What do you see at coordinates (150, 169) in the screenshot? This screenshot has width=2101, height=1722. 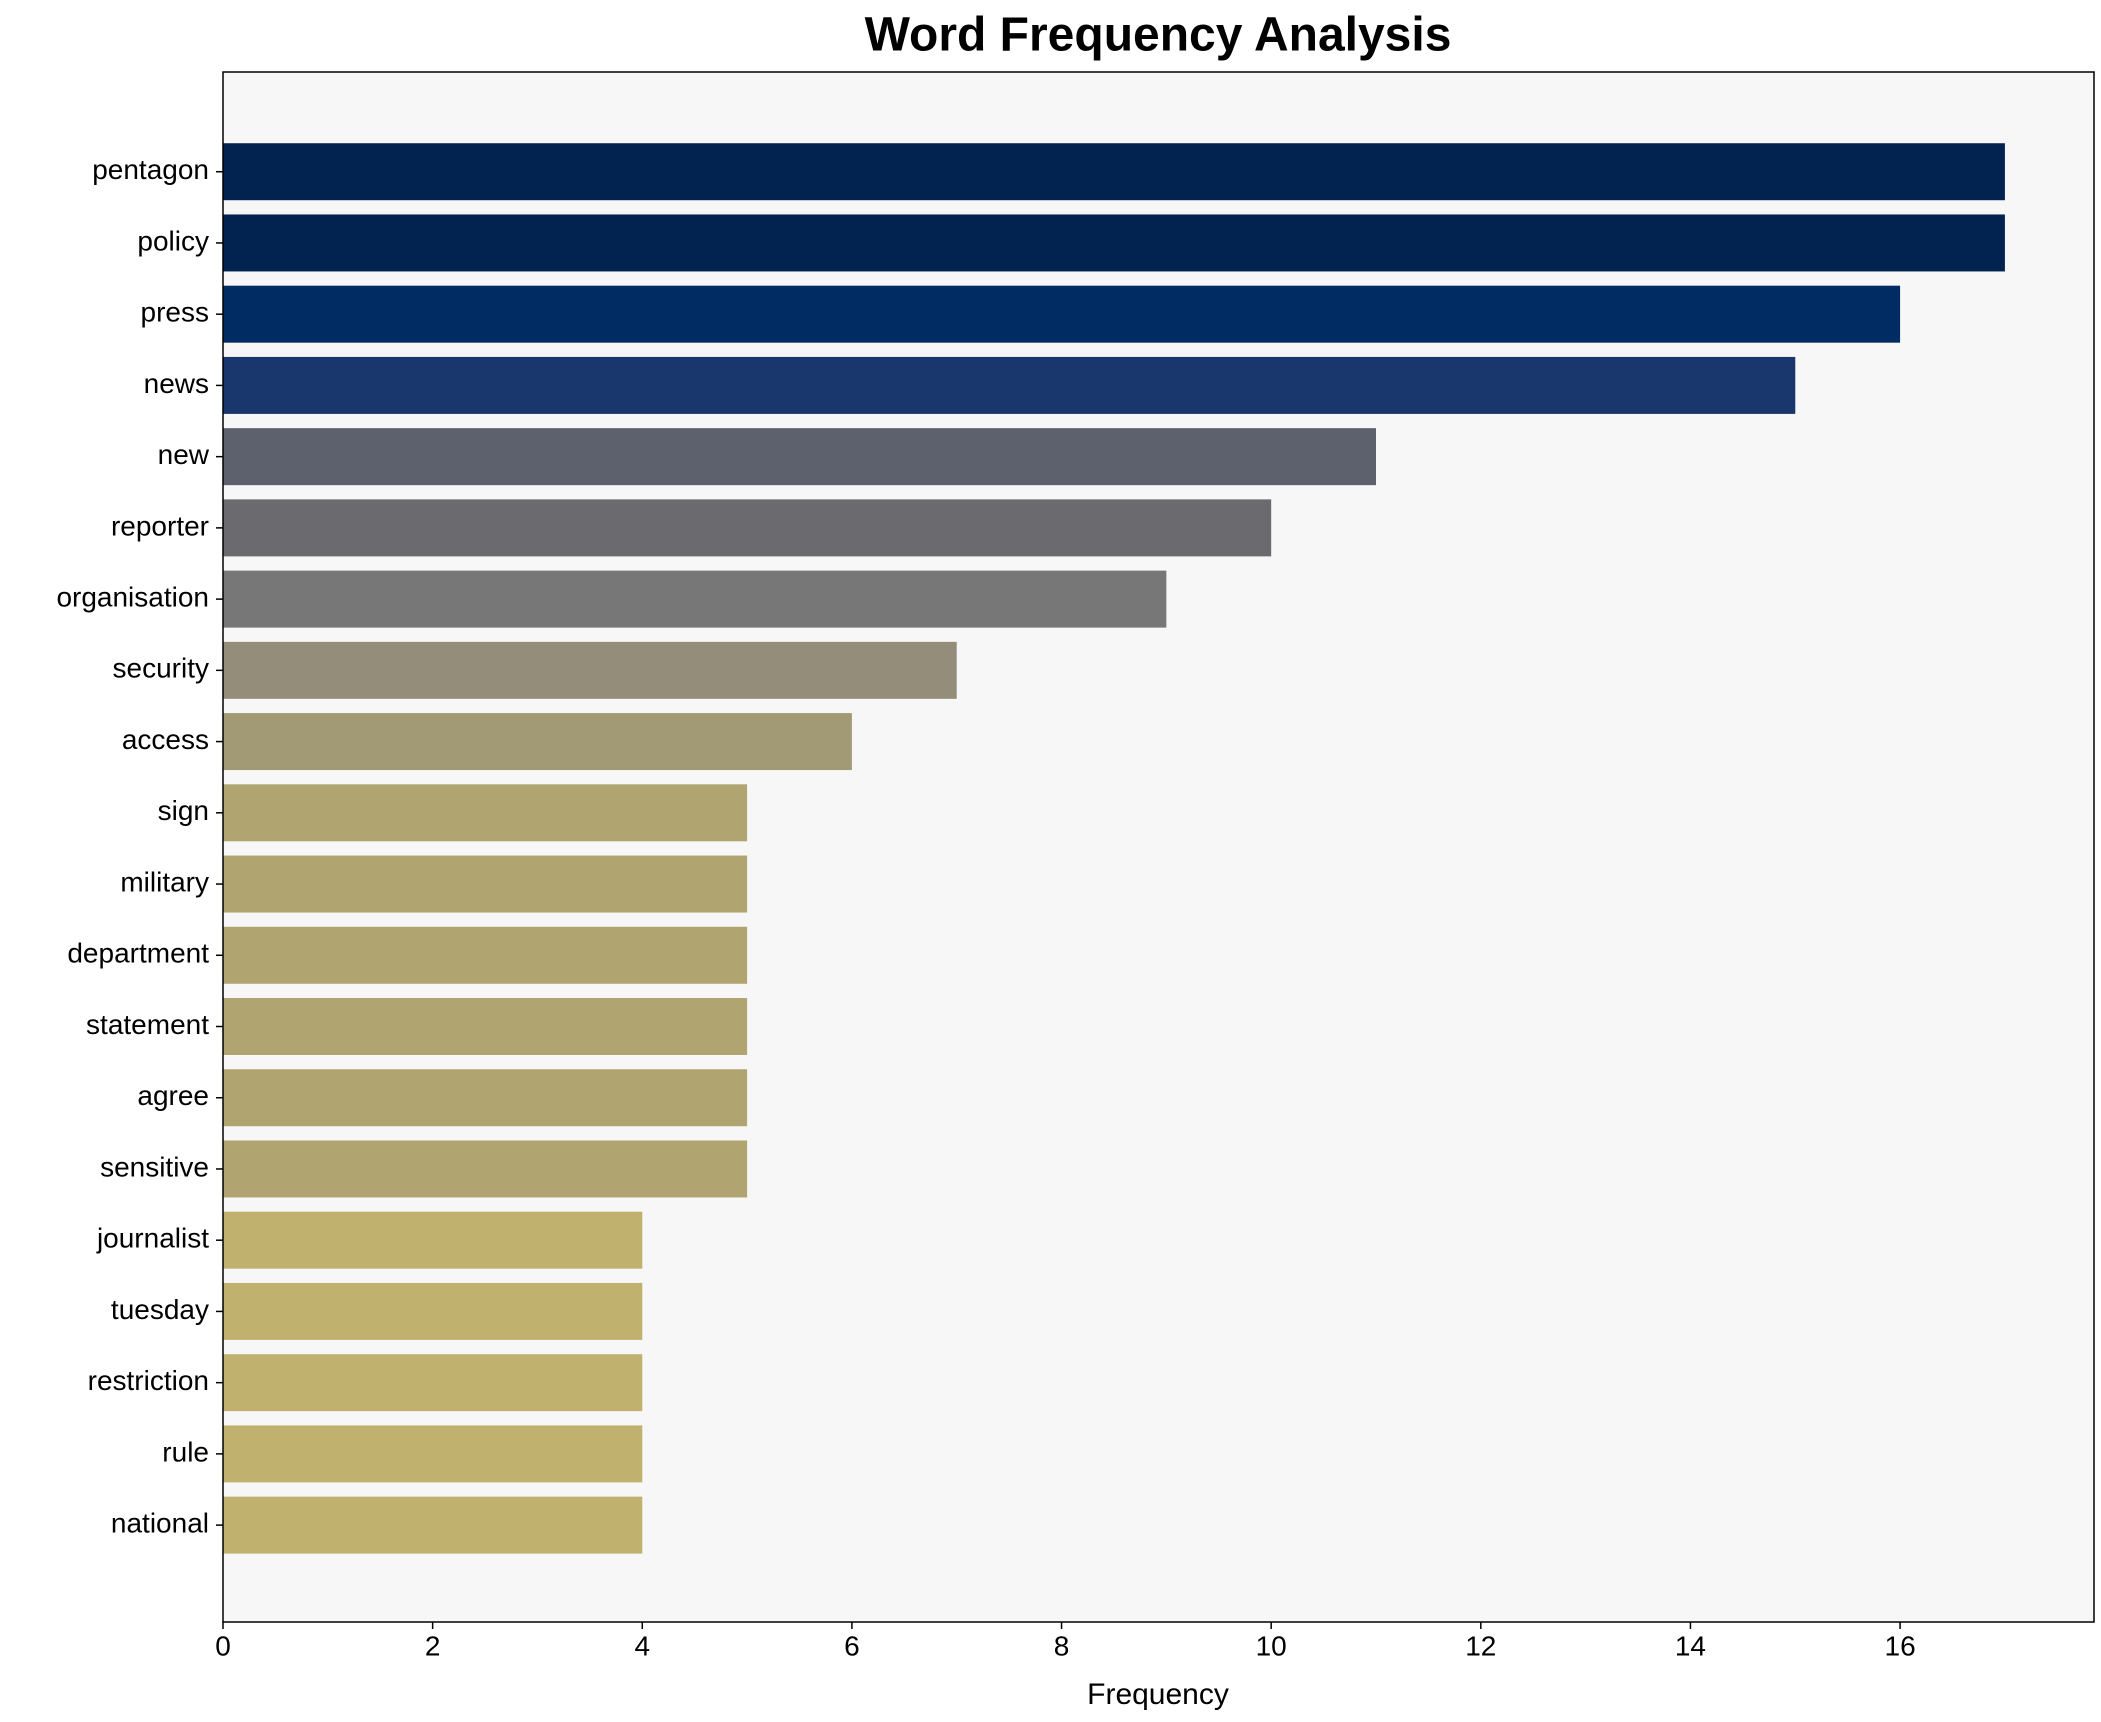 I see `y-tick-label: pentagon` at bounding box center [150, 169].